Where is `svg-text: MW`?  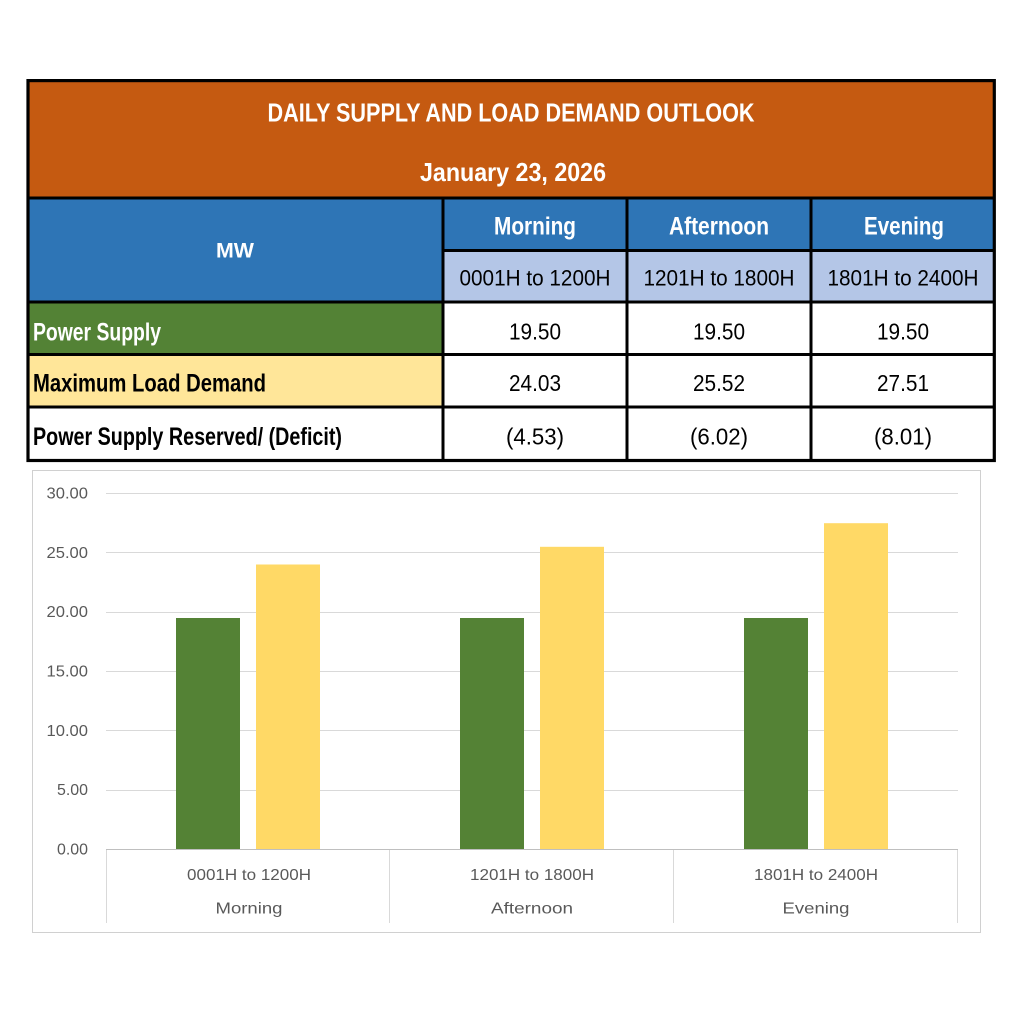
svg-text: MW is located at coordinates (235, 251).